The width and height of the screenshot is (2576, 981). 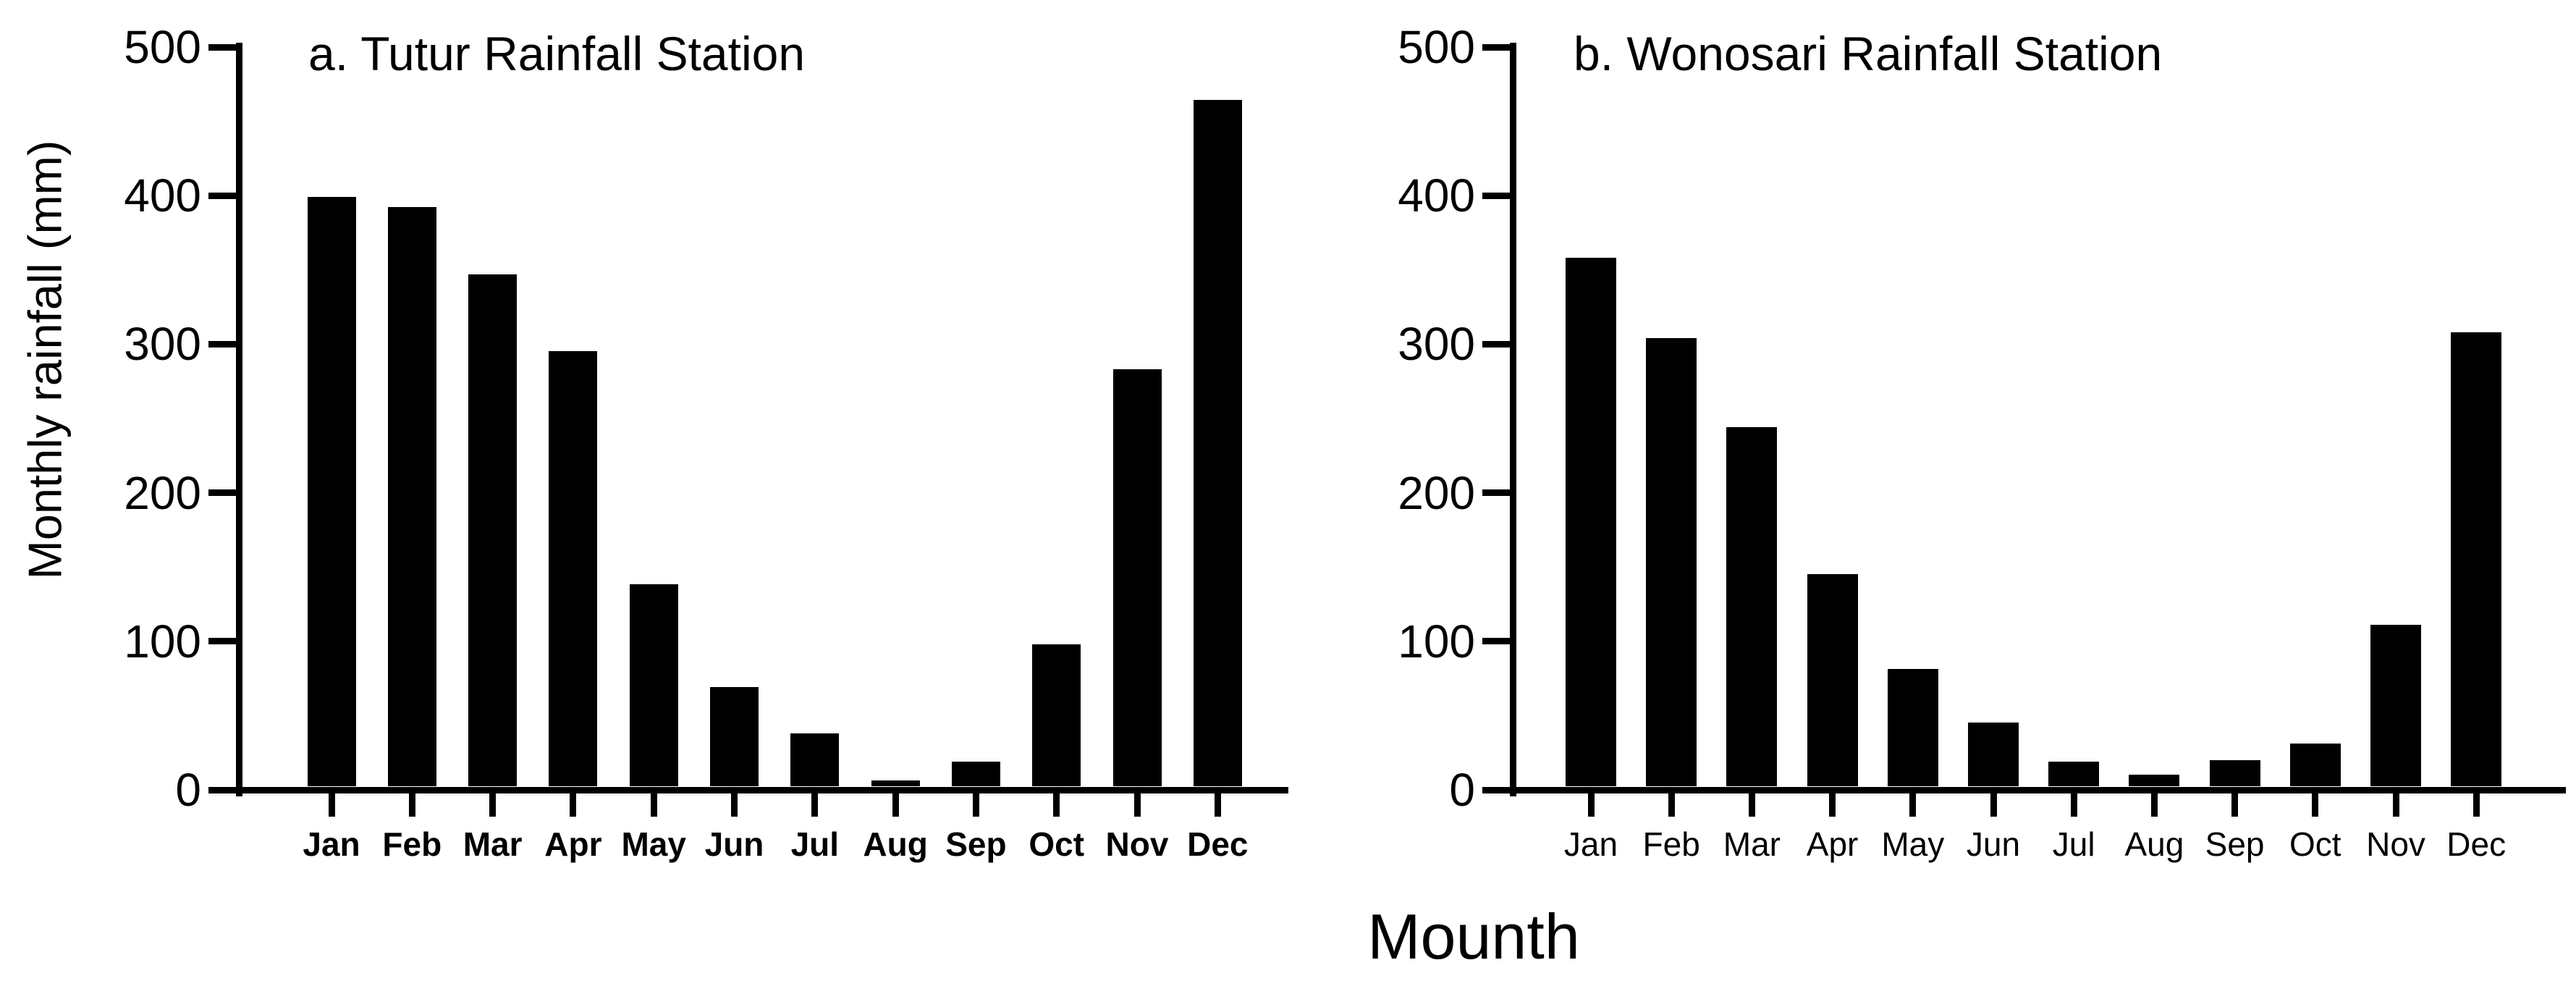 I want to click on chart-title: a. Tutur Rainfall Station, so click(x=557, y=53).